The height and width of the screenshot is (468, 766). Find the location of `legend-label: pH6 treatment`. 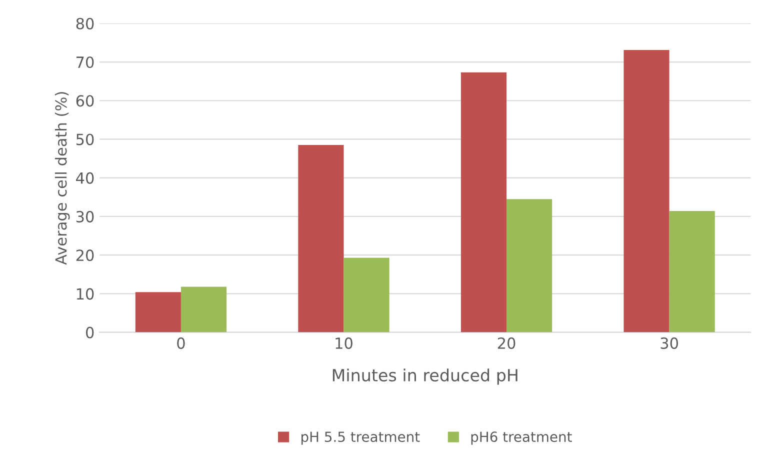

legend-label: pH6 treatment is located at coordinates (521, 438).